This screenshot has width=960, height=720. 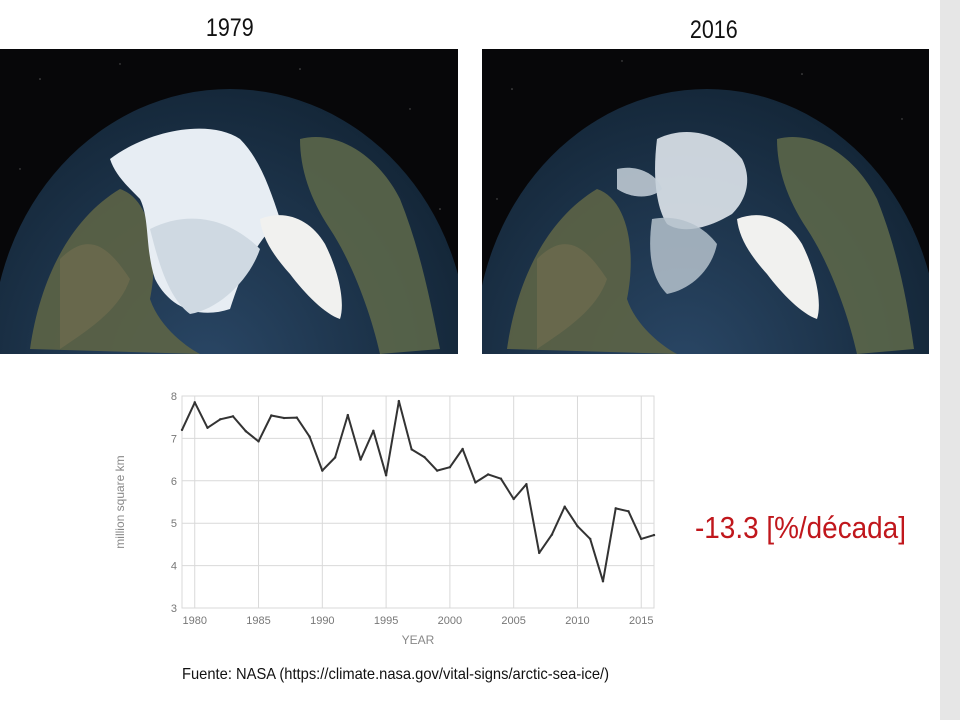 What do you see at coordinates (174, 503) in the screenshot?
I see `y-tick-labels: 3 4 5 6 7 8` at bounding box center [174, 503].